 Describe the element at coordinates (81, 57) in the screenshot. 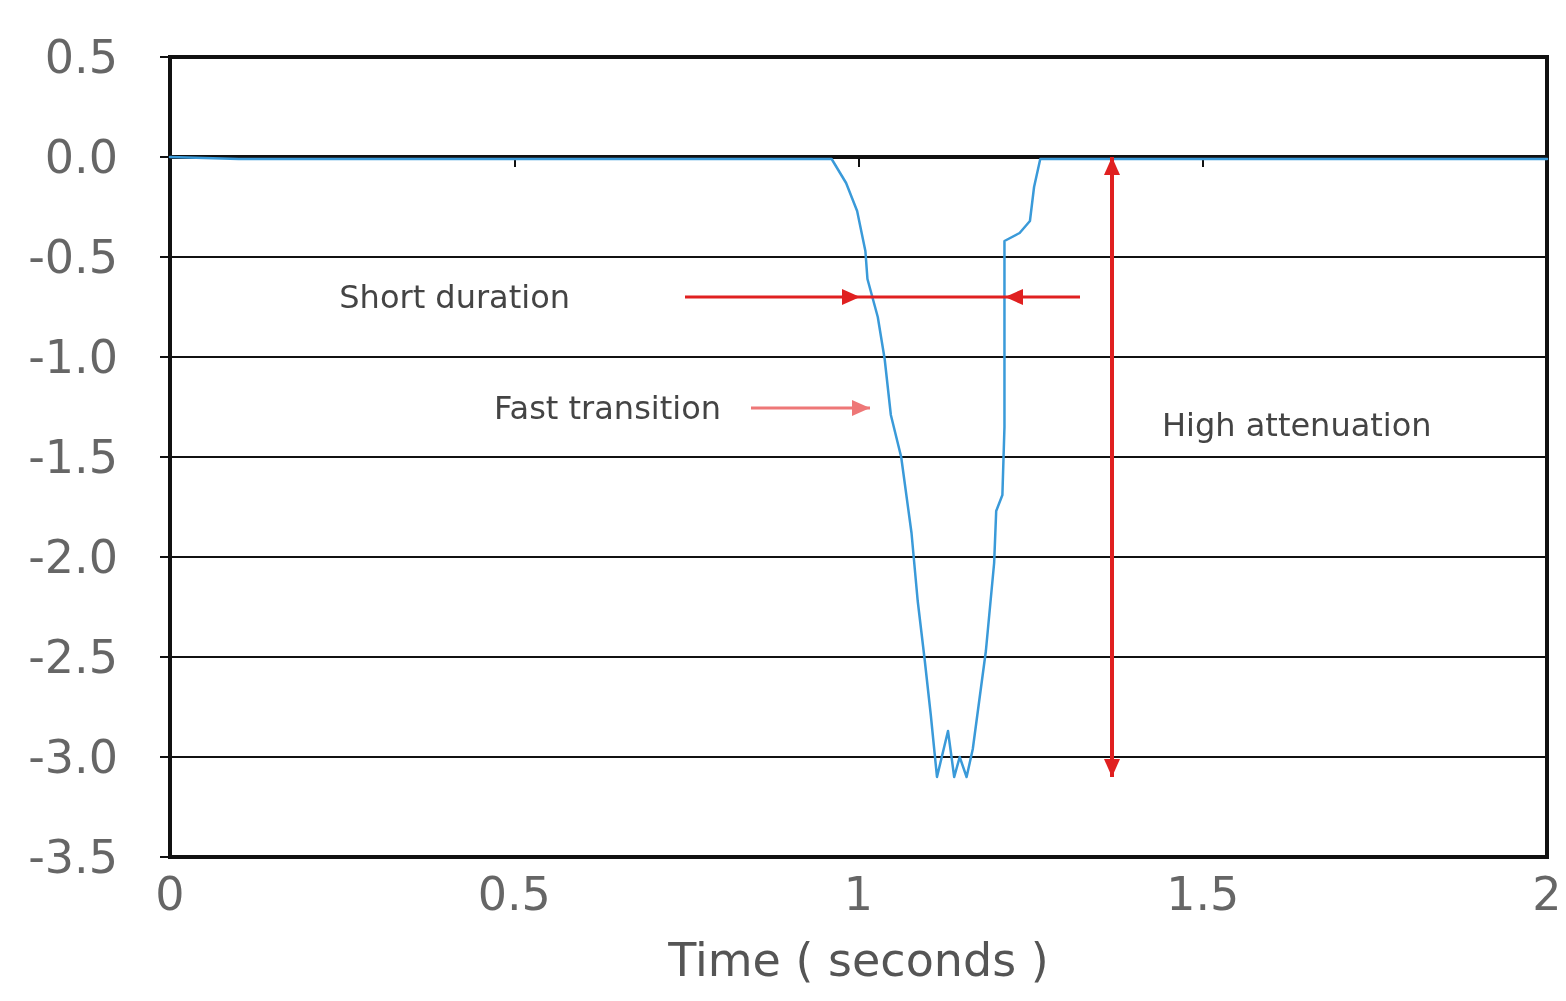

I see `y-tick-label: 0.5` at that location.